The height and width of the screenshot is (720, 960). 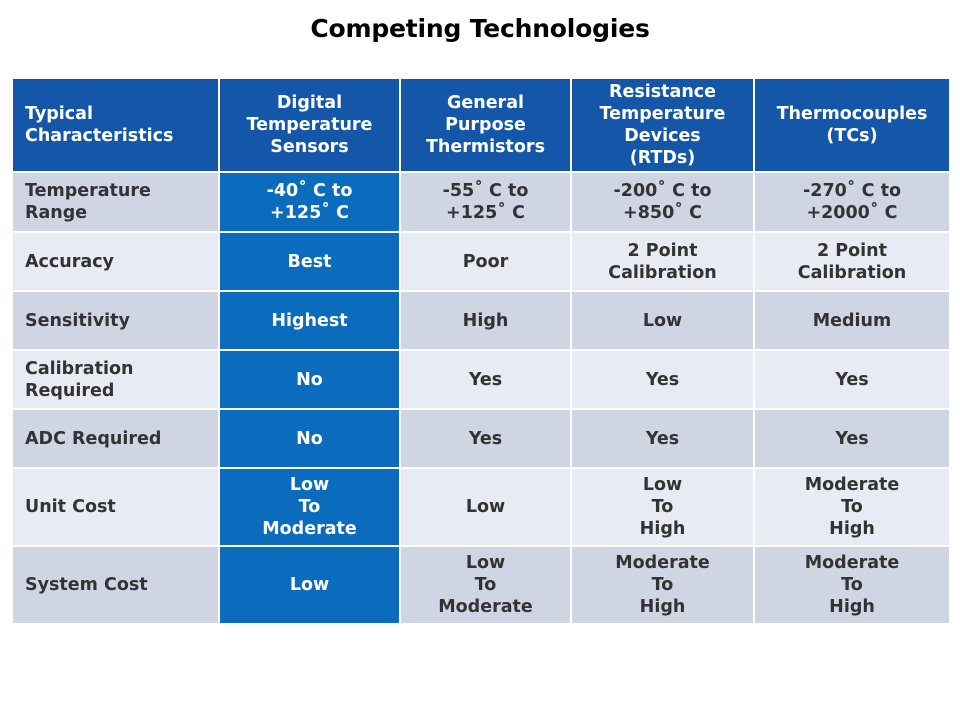 I want to click on cell-digital: Low To Moderate, so click(x=309, y=507).